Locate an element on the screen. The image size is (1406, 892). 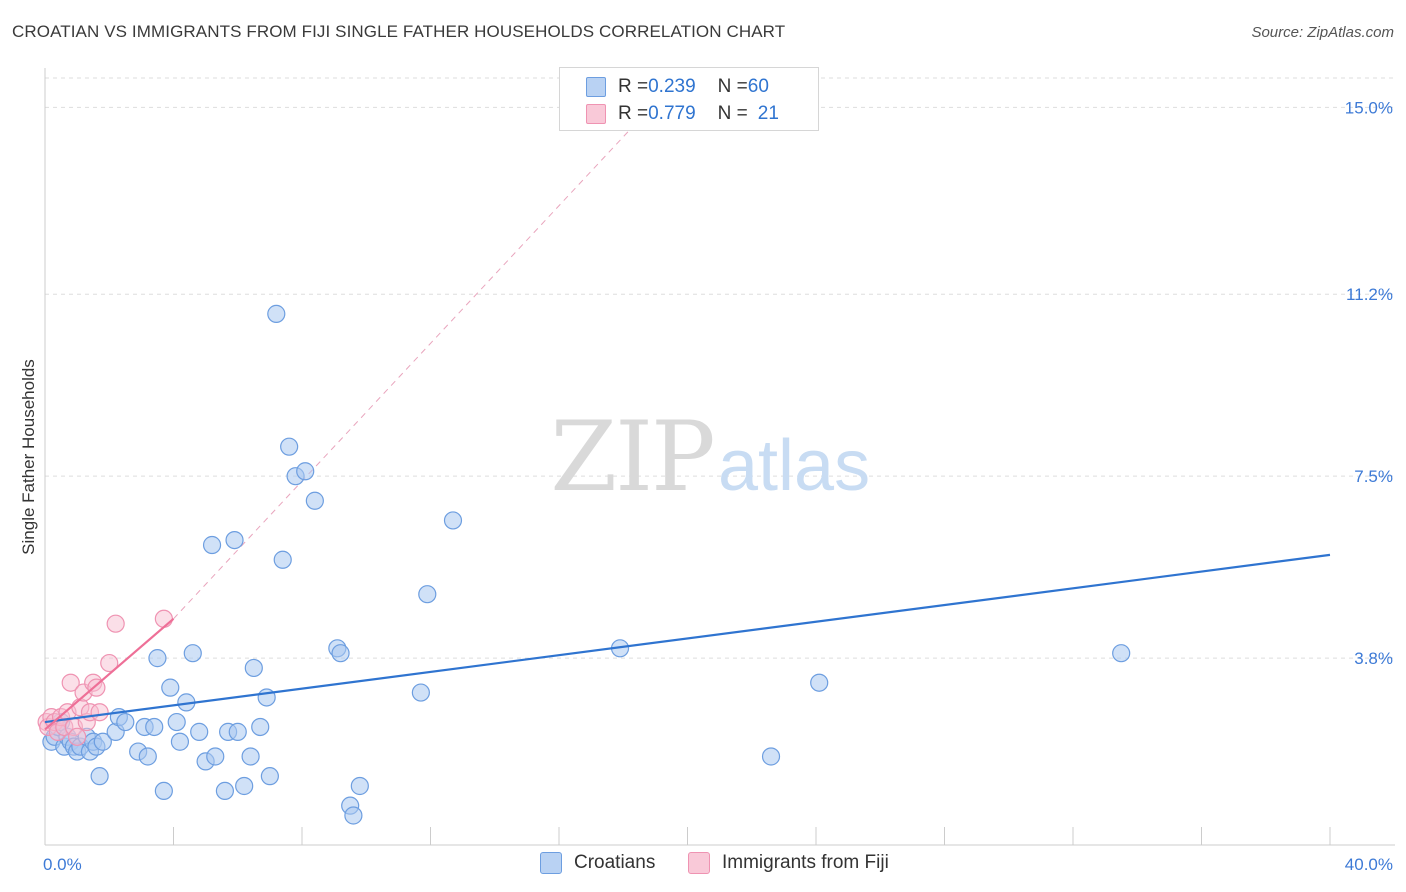
legend-r-value: 0.779 is located at coordinates (672, 113).